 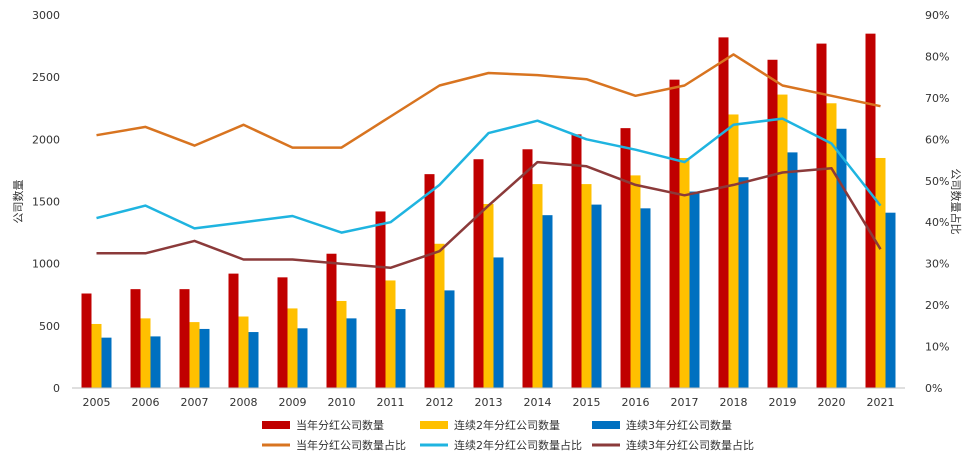 I want to click on x-tick-label: 2013, so click(x=489, y=402).